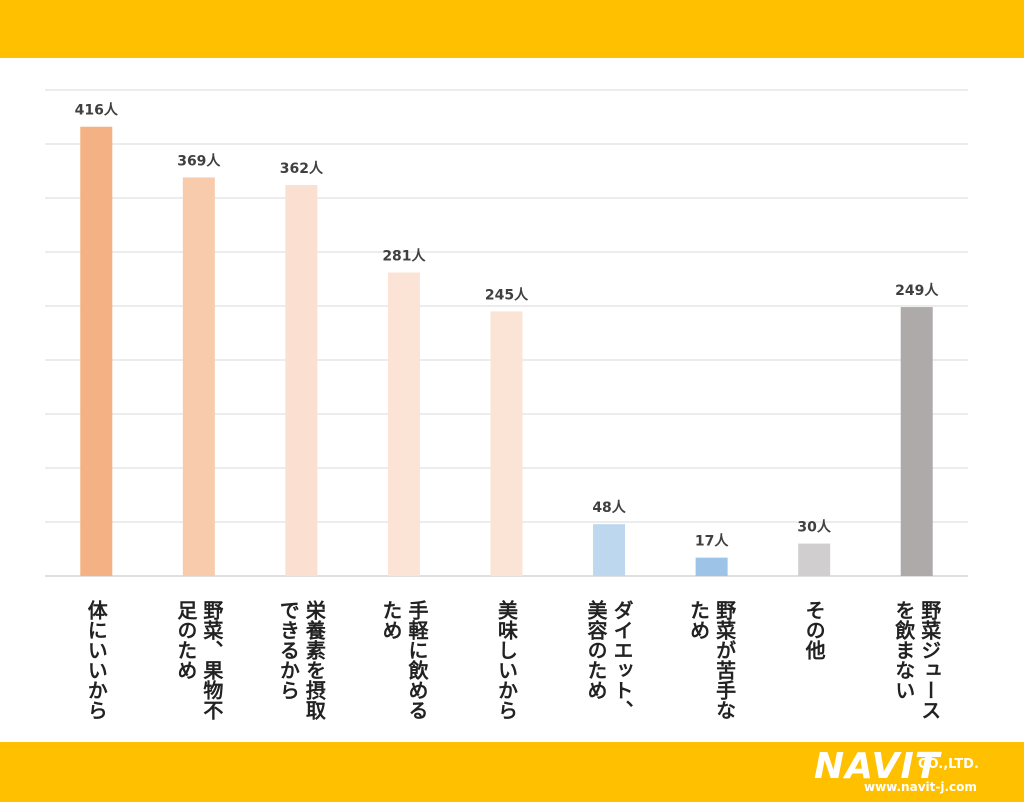  What do you see at coordinates (512, 29) in the screenshot?
I see `top-banner` at bounding box center [512, 29].